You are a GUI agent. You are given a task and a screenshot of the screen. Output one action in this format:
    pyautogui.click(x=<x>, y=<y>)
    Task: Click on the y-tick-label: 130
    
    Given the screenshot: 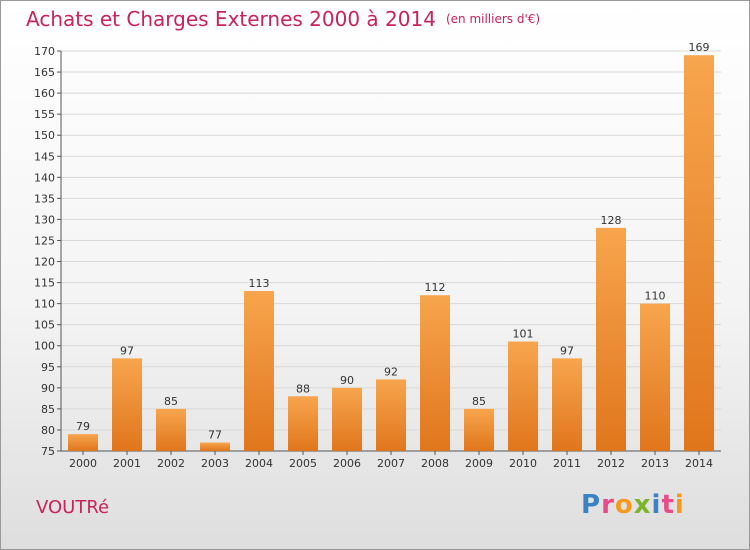 What is the action you would take?
    pyautogui.click(x=44, y=219)
    